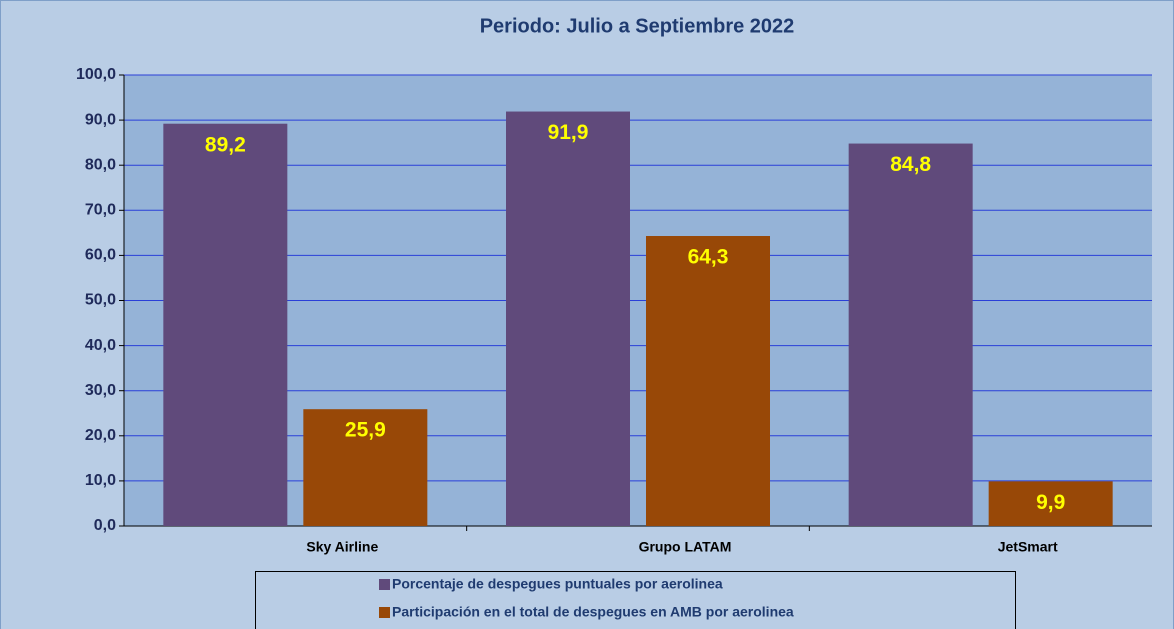 The height and width of the screenshot is (629, 1174). I want to click on y-tick-label: 40,0, so click(100, 345).